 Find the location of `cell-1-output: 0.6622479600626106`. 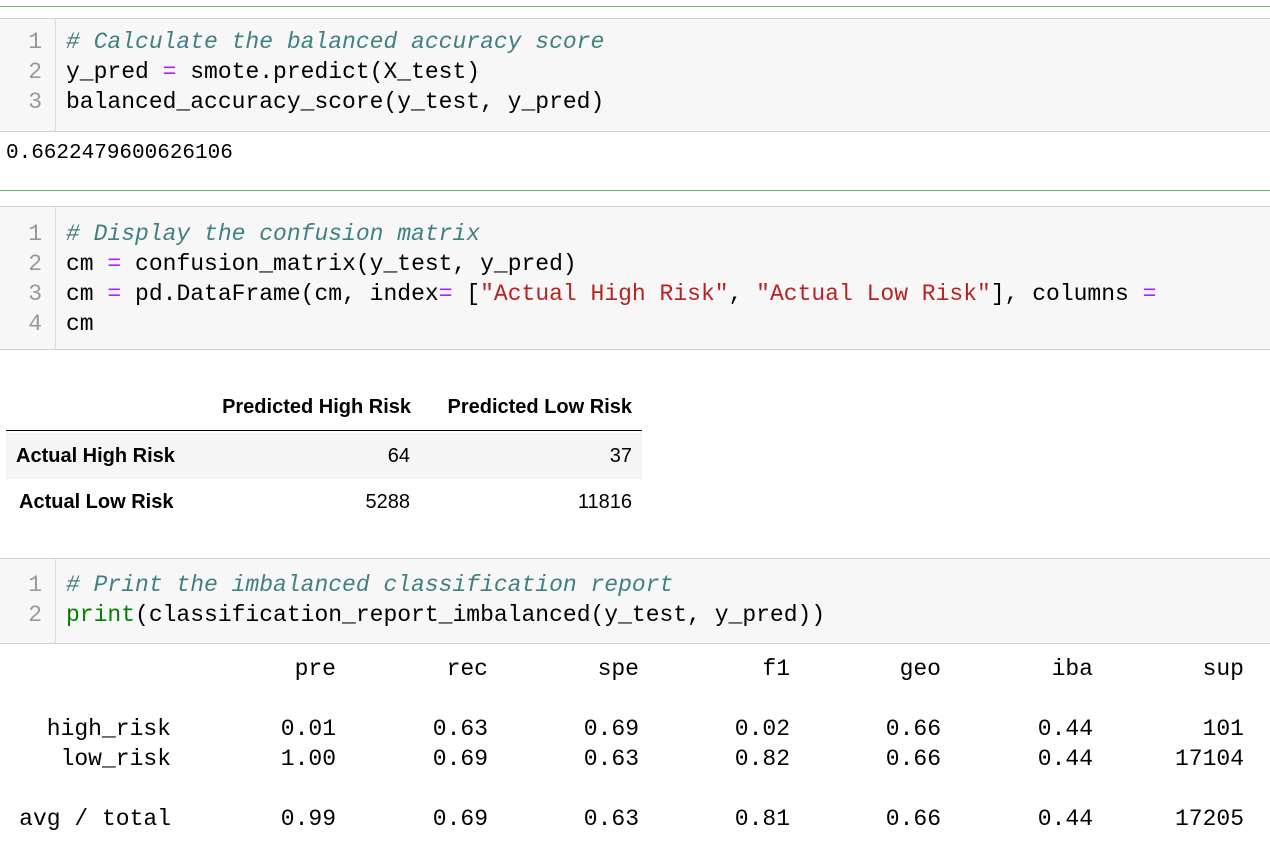

cell-1-output: 0.6622479600626106 is located at coordinates (119, 153).